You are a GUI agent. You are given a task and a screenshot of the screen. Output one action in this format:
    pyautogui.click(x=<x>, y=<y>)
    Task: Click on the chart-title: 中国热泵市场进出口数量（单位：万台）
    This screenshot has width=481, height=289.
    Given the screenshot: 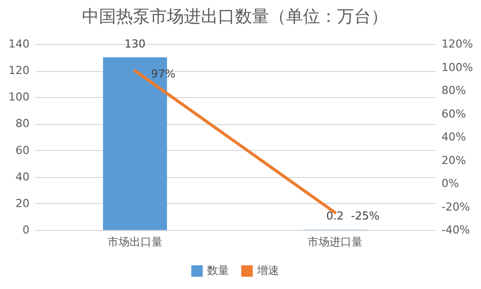 What is the action you would take?
    pyautogui.click(x=235, y=17)
    